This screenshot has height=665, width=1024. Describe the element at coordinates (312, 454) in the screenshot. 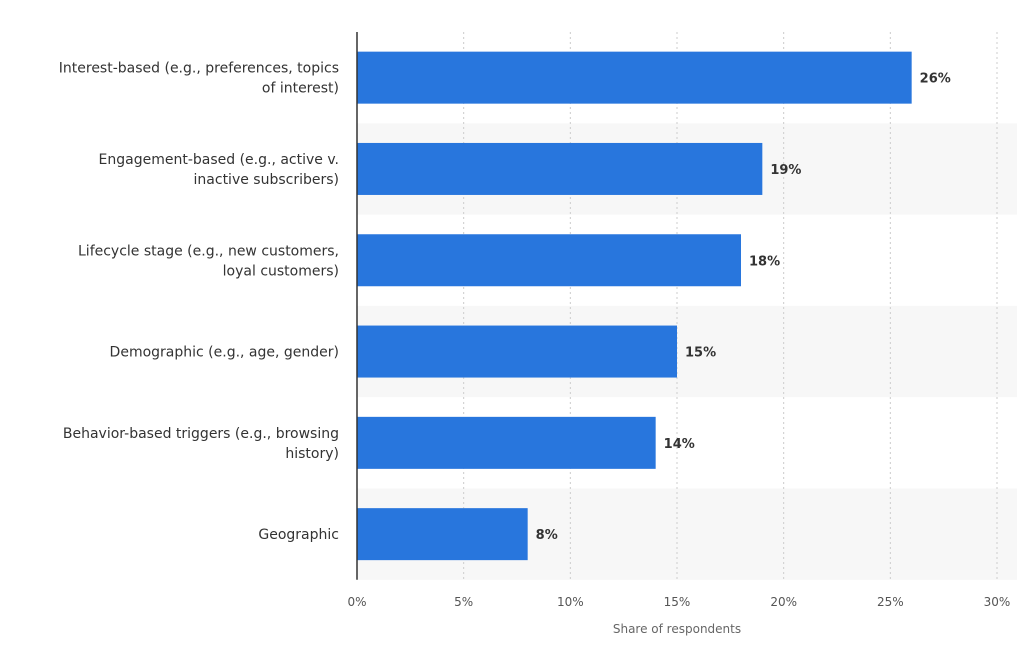

I see `category-label-line: history)` at that location.